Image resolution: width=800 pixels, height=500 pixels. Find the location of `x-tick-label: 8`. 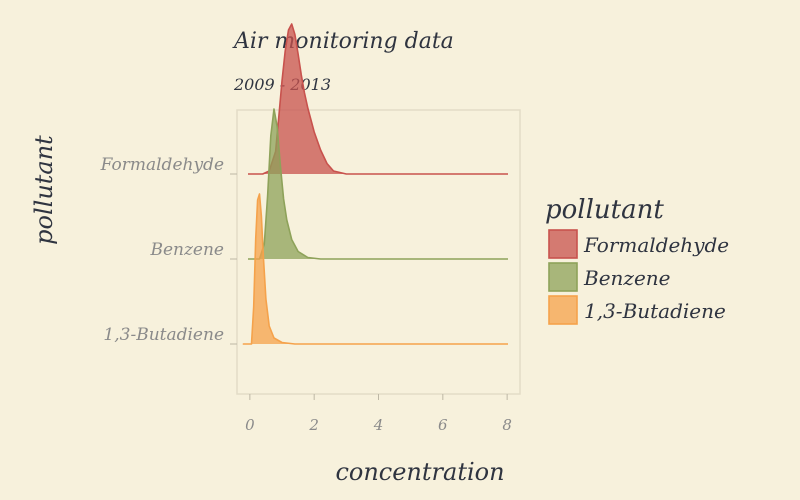

x-tick-label: 8 is located at coordinates (507, 425).